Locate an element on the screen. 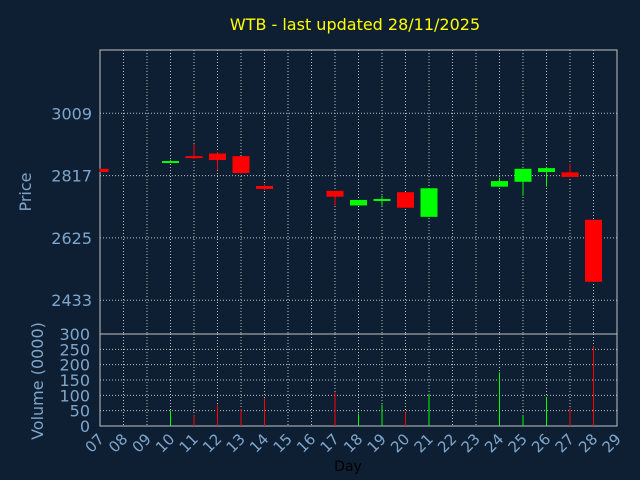 This screenshot has height=480, width=640. volume-tick-label: 250 is located at coordinates (74, 349).